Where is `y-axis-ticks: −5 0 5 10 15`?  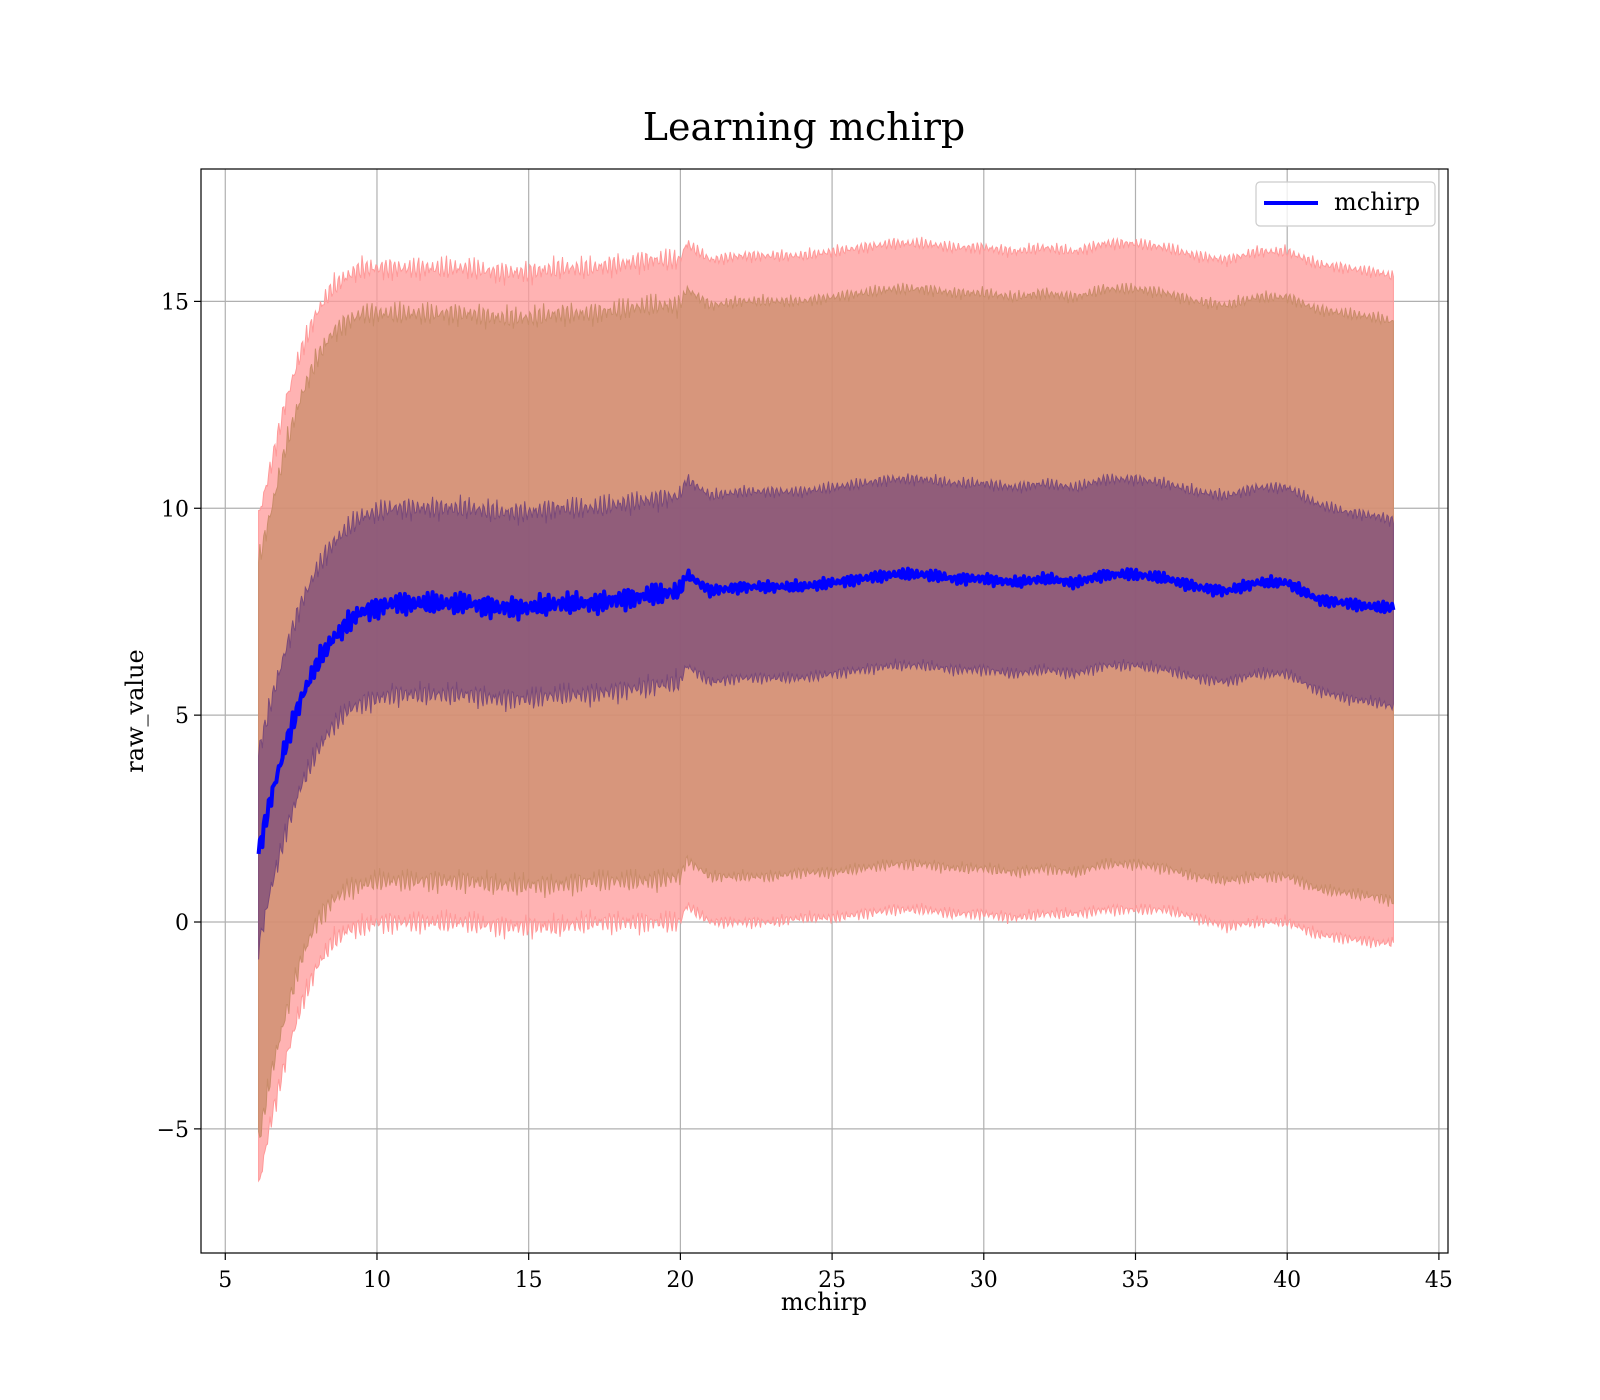 y-axis-ticks: −5 0 5 10 15 is located at coordinates (179, 716).